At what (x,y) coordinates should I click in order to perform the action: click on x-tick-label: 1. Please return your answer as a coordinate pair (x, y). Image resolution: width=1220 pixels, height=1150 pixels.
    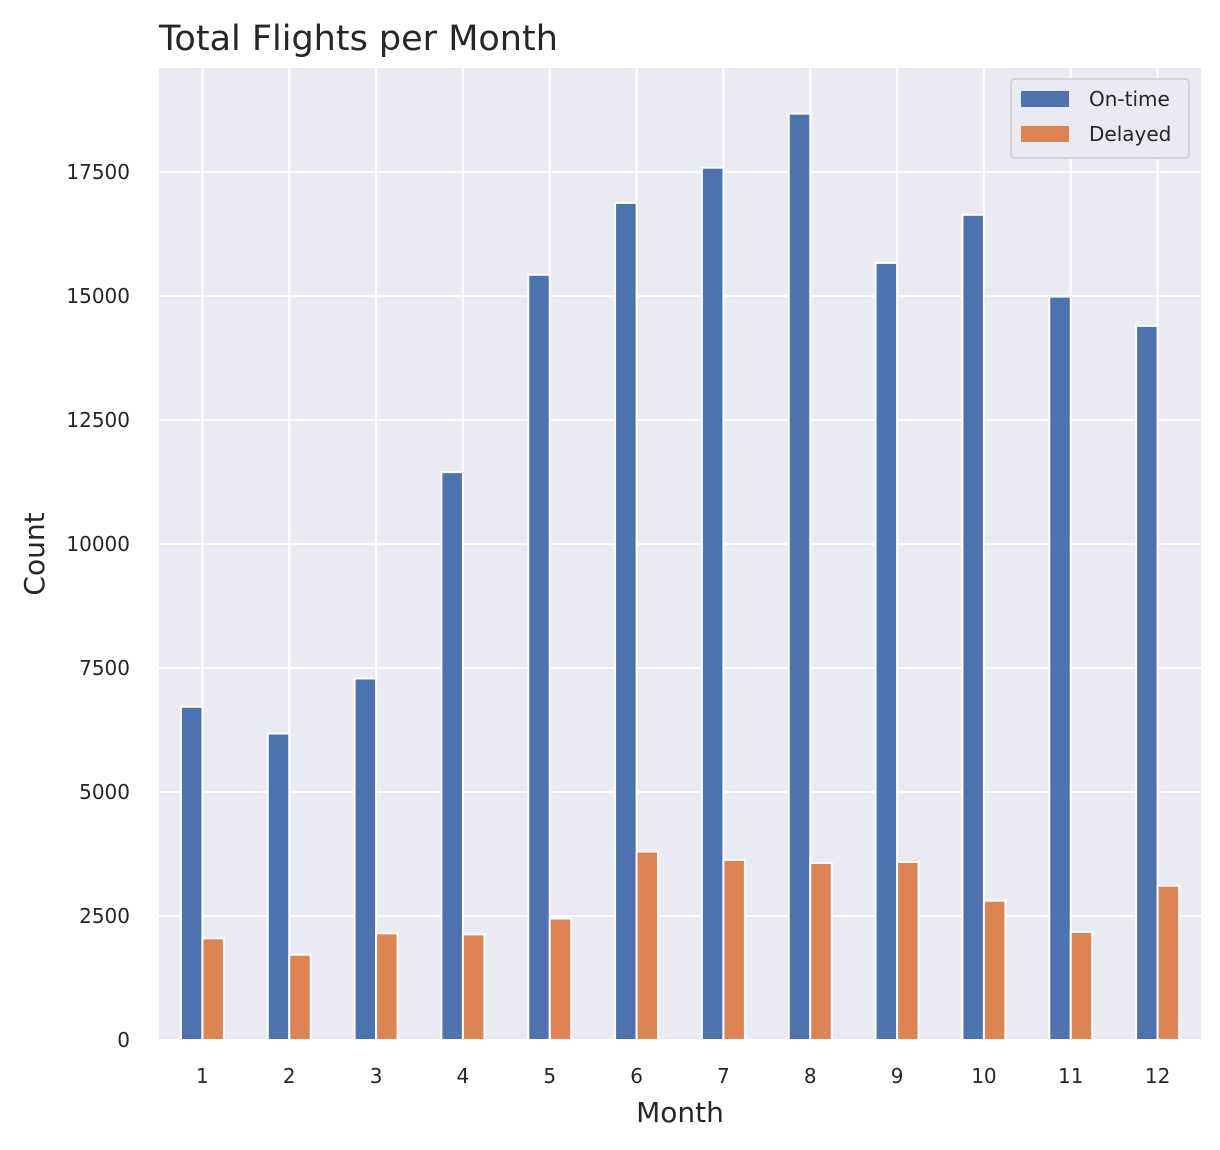
    Looking at the image, I should click on (202, 1076).